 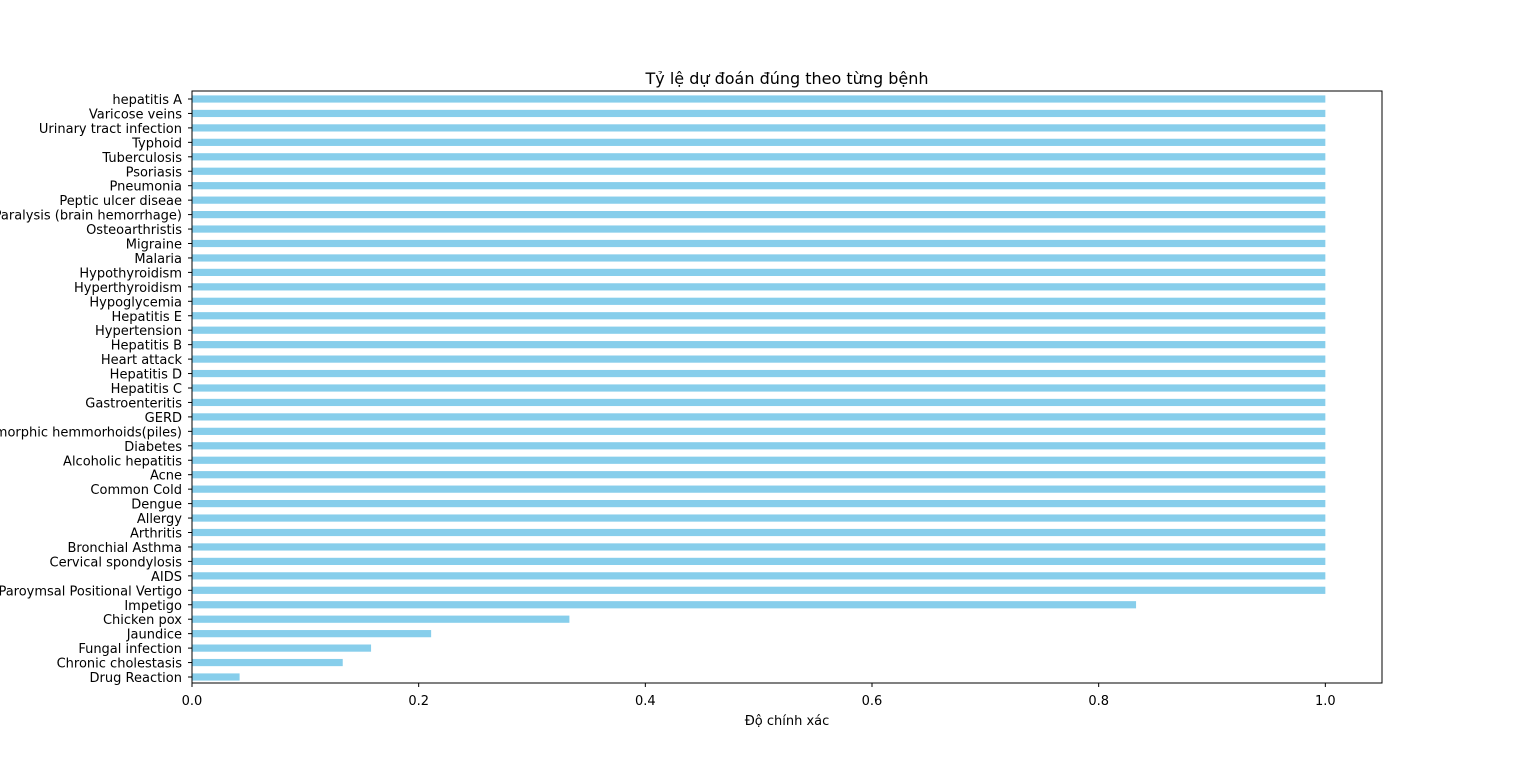 What do you see at coordinates (133, 403) in the screenshot?
I see `y-tick-label: Gastroenteritis` at bounding box center [133, 403].